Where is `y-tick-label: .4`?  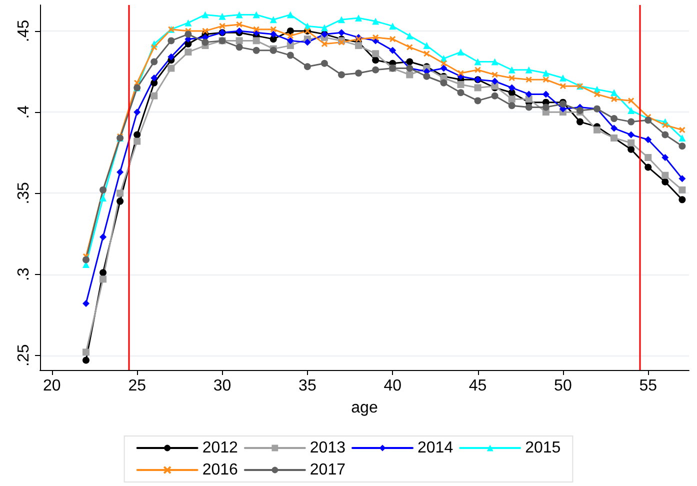 y-tick-label: .4 is located at coordinates (24, 112).